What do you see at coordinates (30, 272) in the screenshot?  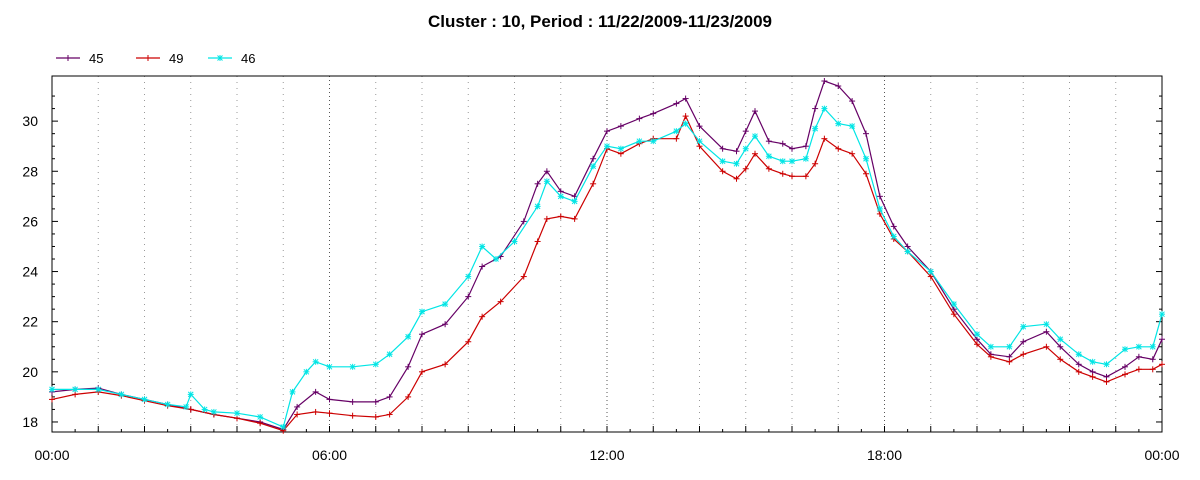 I see `y-tick-label: 24` at bounding box center [30, 272].